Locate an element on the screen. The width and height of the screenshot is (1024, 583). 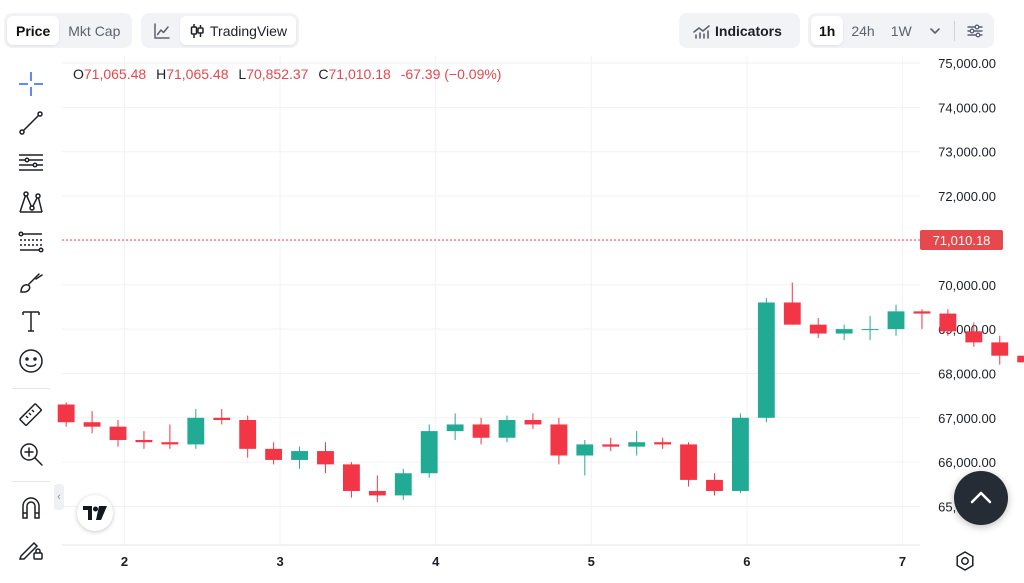
brush-tool is located at coordinates (31, 282).